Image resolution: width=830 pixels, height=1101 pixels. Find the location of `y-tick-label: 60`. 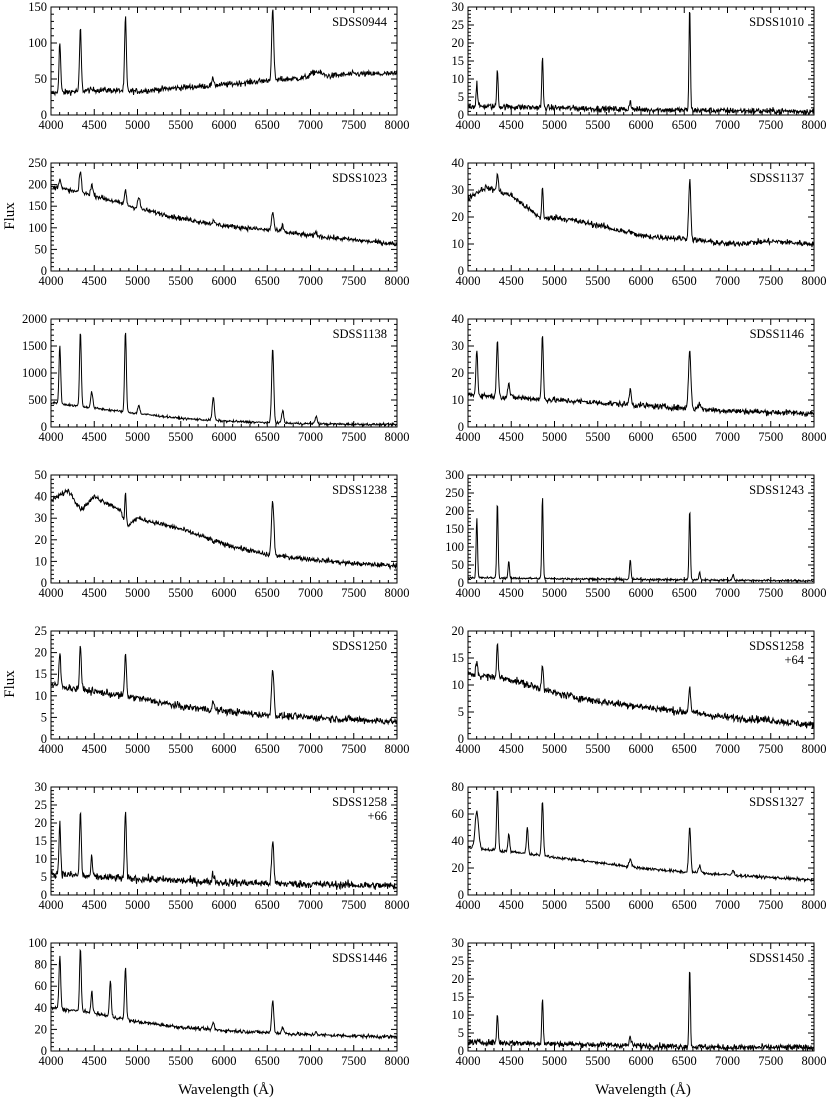

y-tick-label: 60 is located at coordinates (41, 986).